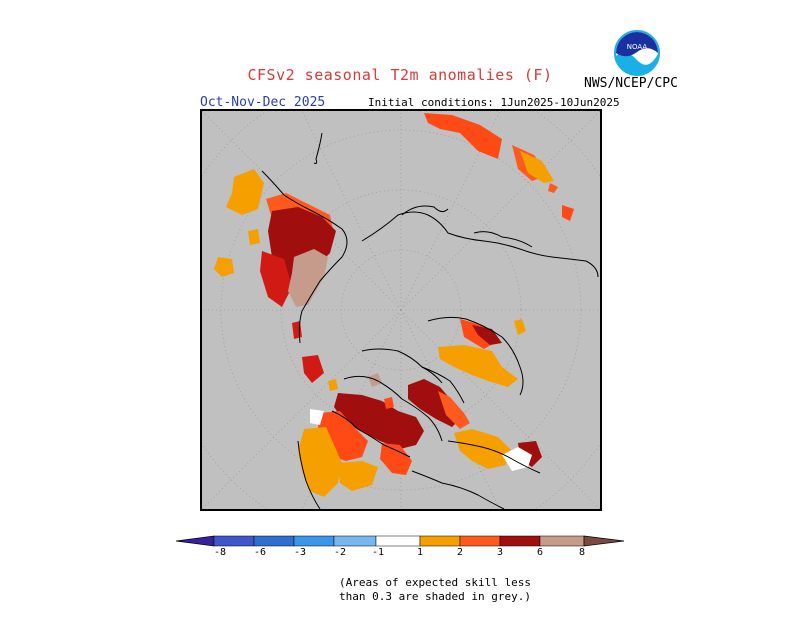  What do you see at coordinates (220, 552) in the screenshot?
I see `colorbar-label-1: -8` at bounding box center [220, 552].